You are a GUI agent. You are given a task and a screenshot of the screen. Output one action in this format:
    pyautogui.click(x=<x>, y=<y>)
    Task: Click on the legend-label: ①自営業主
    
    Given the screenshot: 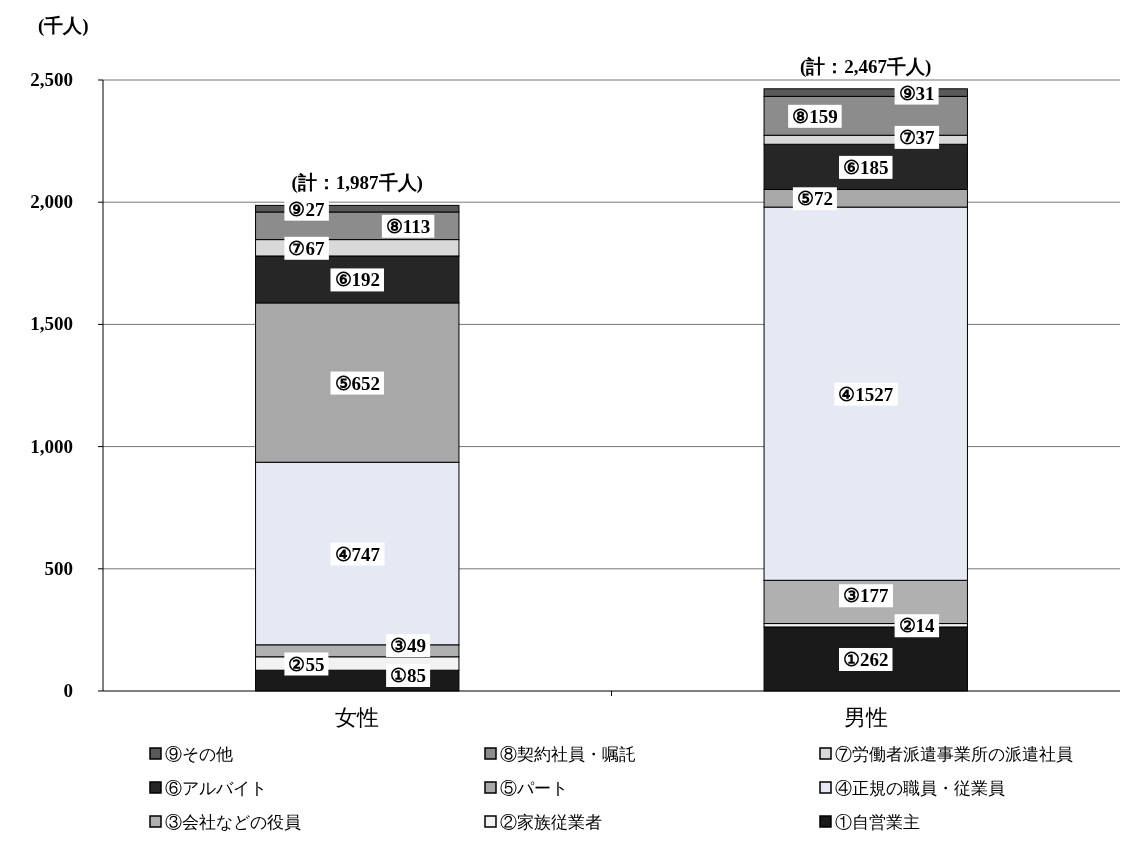 What is the action you would take?
    pyautogui.click(x=877, y=822)
    